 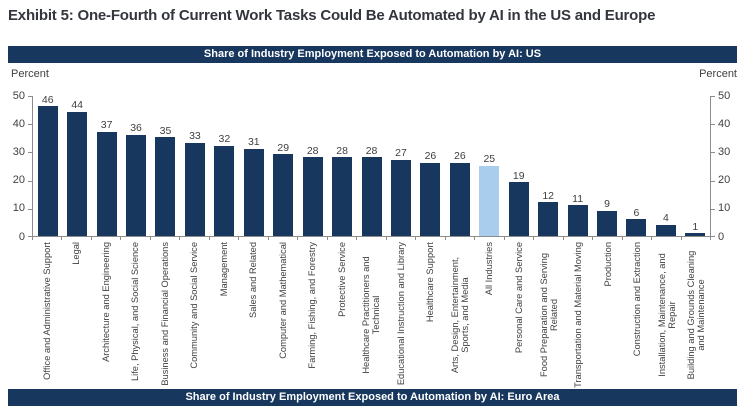 I want to click on category-label-cell: Office and Administrative Support, so click(x=47, y=315).